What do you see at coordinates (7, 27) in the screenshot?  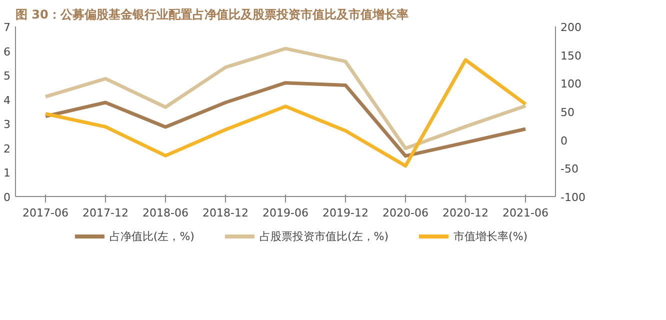 I see `y-tick-label: 7` at bounding box center [7, 27].